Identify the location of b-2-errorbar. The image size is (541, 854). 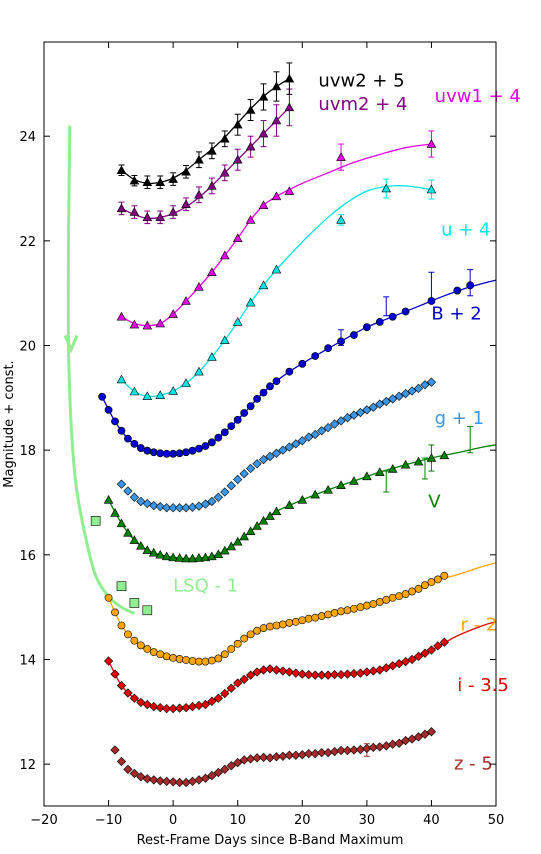
(431, 285).